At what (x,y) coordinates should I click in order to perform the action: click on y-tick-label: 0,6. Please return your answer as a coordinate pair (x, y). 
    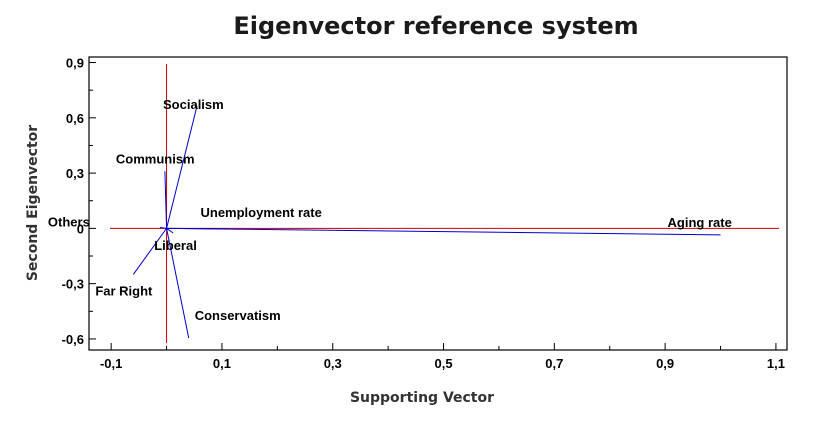
    Looking at the image, I should click on (75, 118).